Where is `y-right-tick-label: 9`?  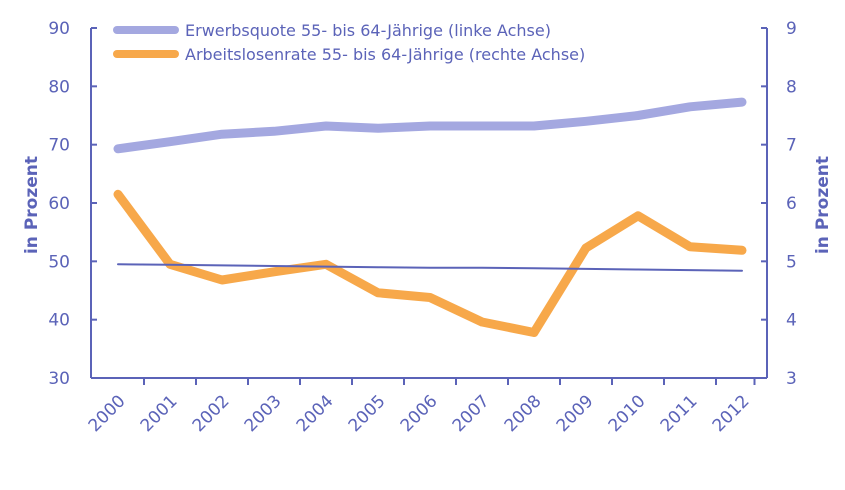 y-right-tick-label: 9 is located at coordinates (791, 29).